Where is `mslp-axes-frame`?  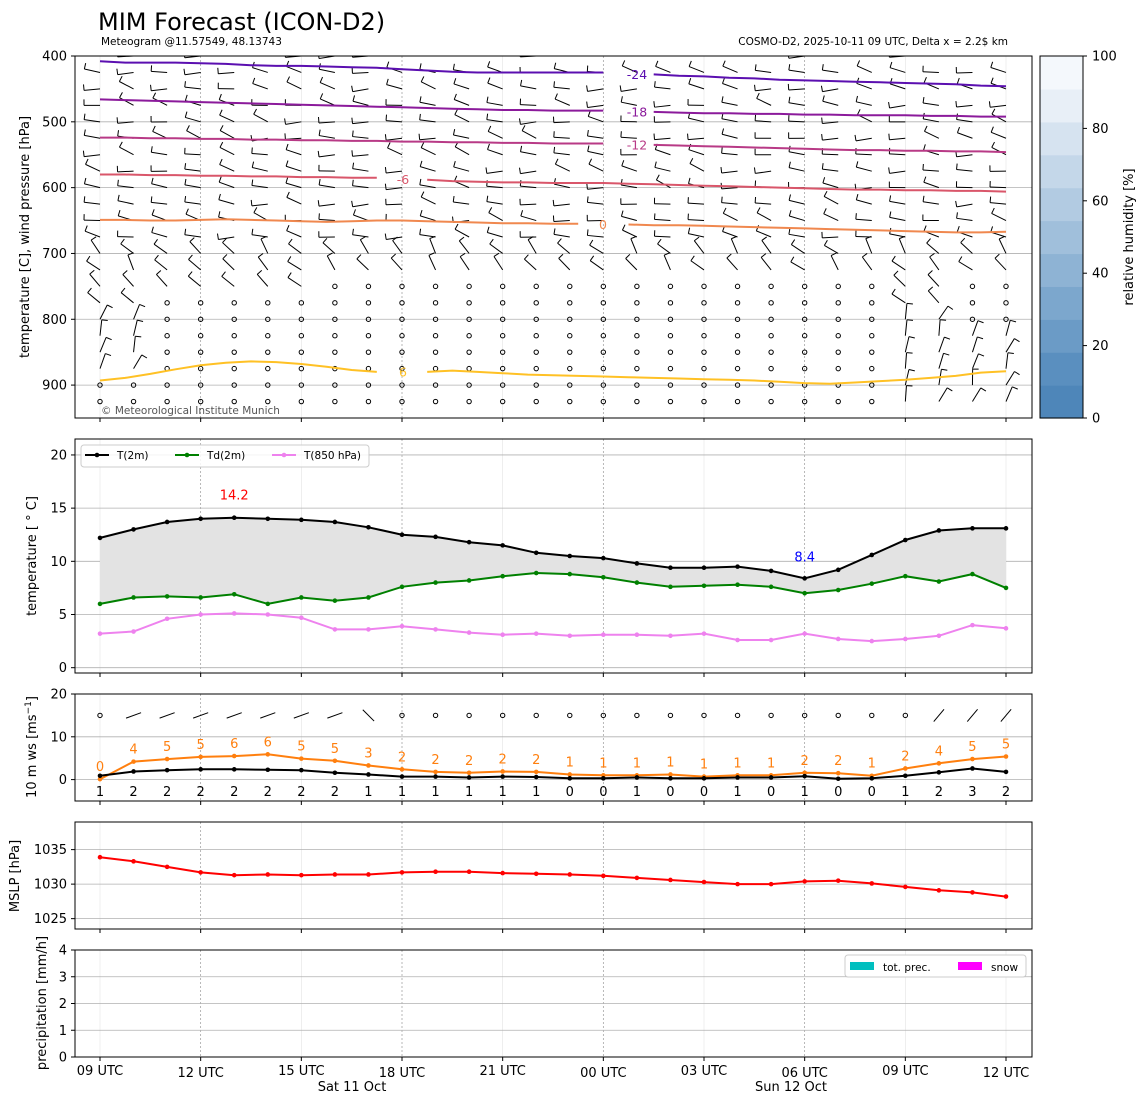 mslp-axes-frame is located at coordinates (553, 875).